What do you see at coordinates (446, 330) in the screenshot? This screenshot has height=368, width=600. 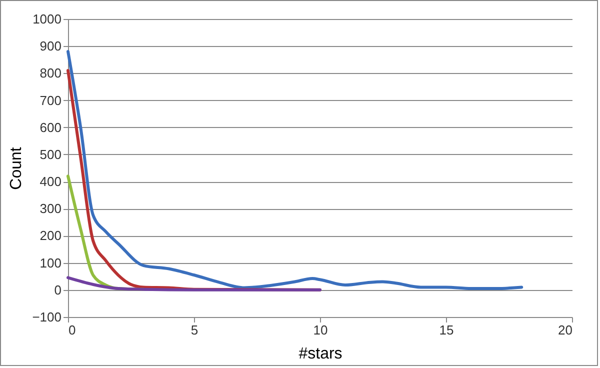 I see `x-tick-label: 15` at bounding box center [446, 330].